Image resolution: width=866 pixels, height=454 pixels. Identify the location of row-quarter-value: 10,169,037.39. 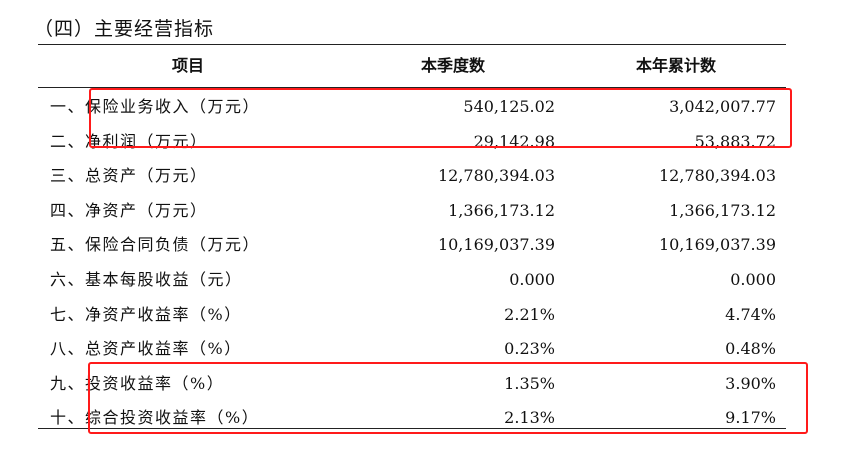
(496, 245).